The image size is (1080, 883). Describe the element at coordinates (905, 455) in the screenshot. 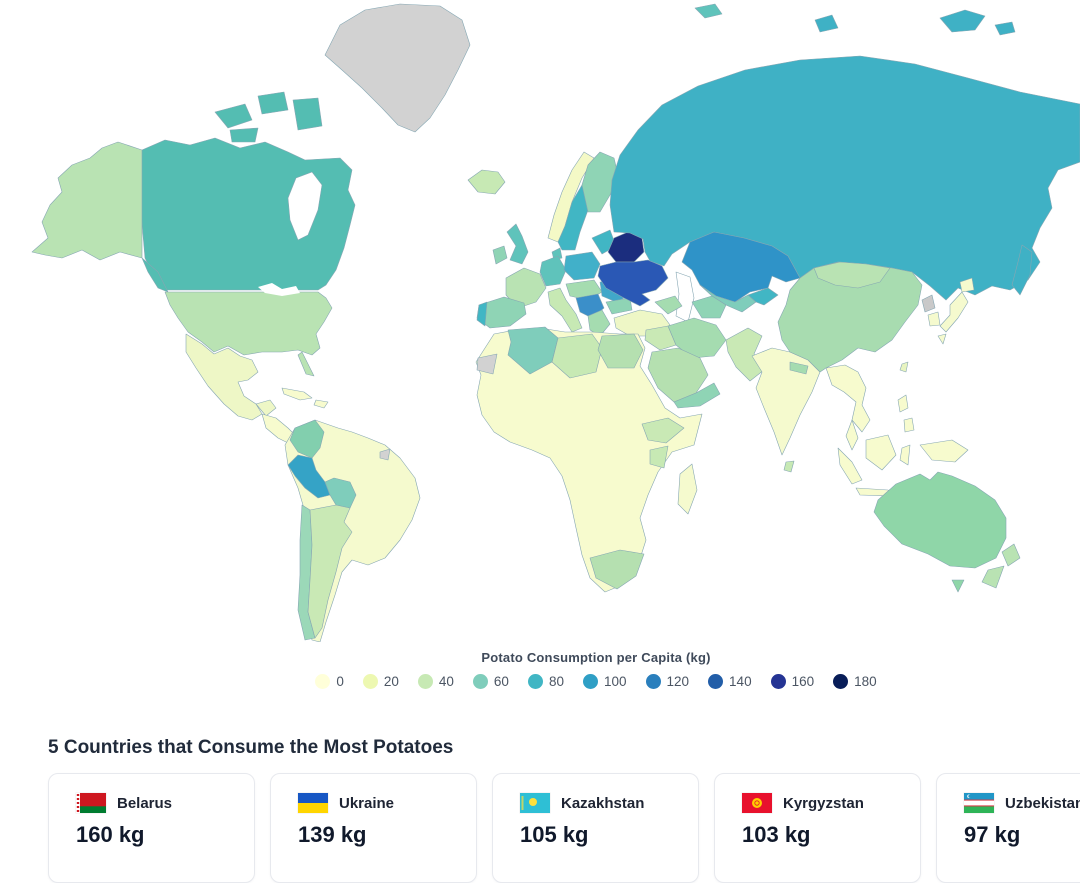

I see `map-region-sulawesi` at that location.